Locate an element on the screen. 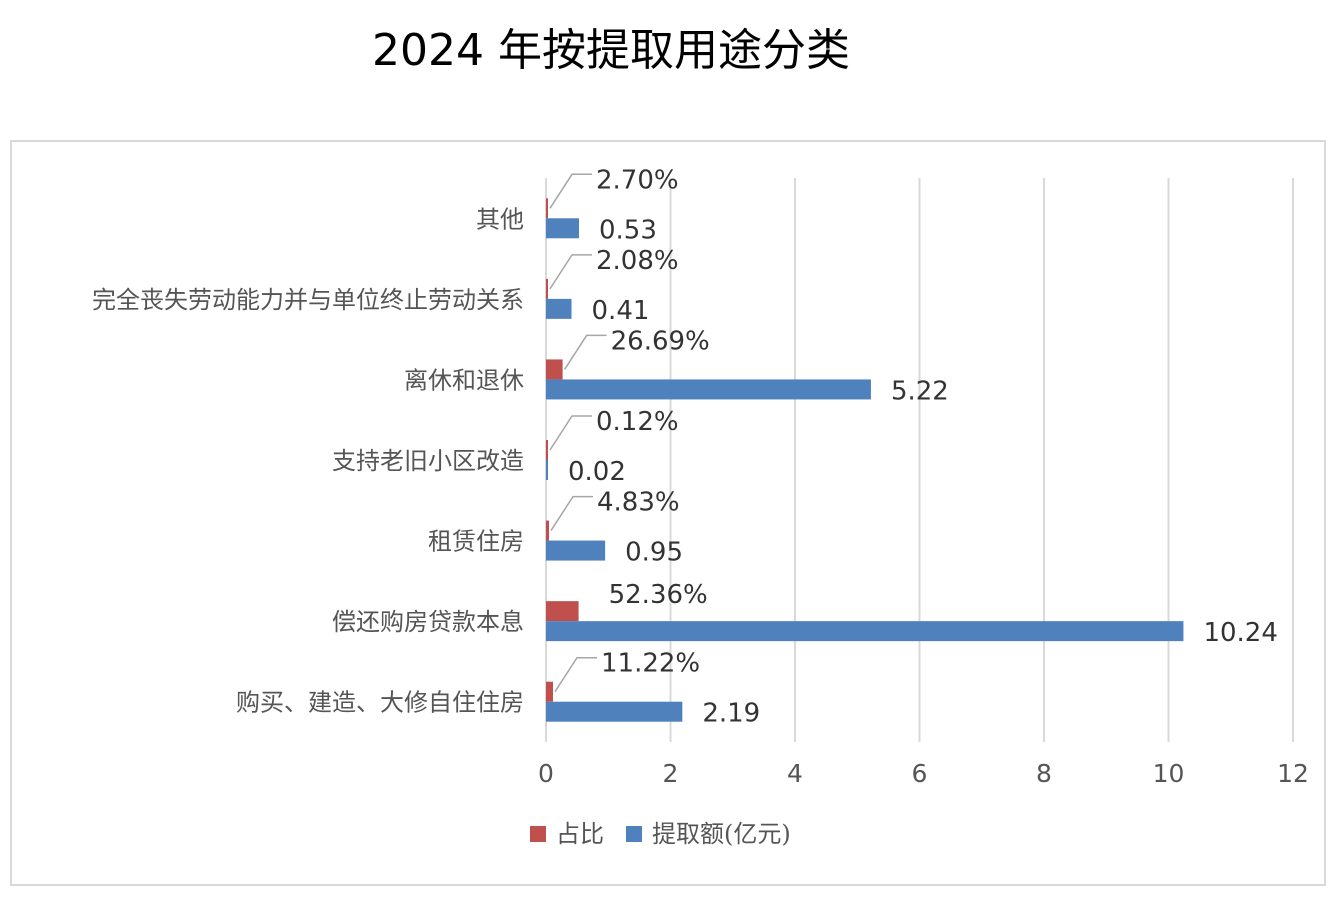 The image size is (1337, 906). legend-label: 提取额(亿元) is located at coordinates (721, 834).